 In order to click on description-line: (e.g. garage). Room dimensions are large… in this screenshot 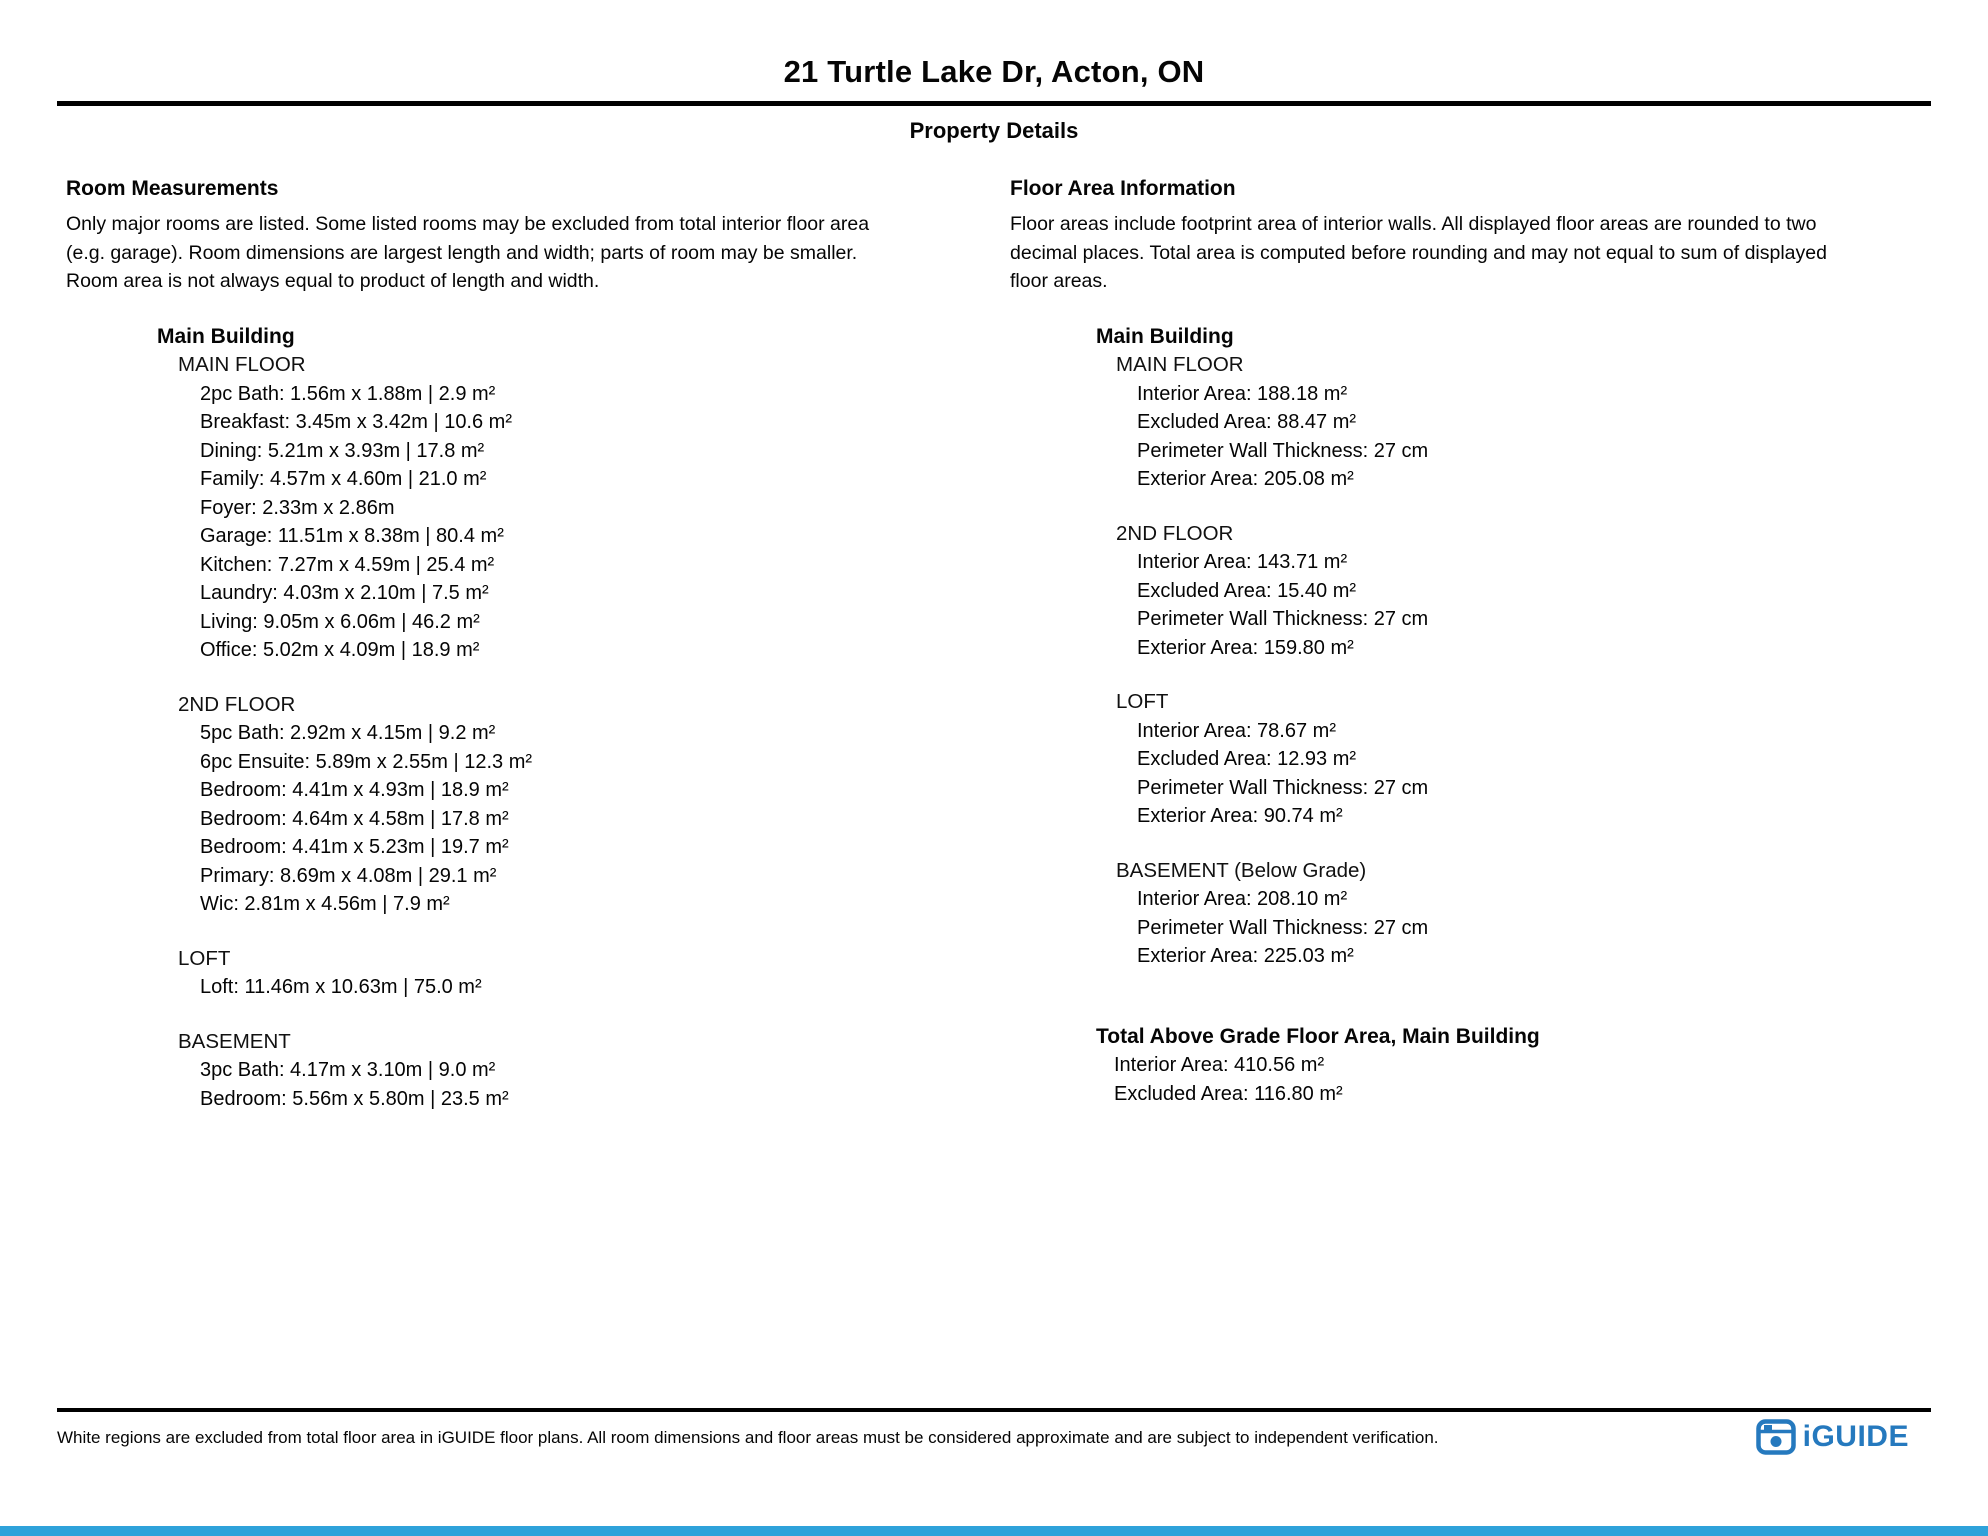, I will do `click(462, 252)`.